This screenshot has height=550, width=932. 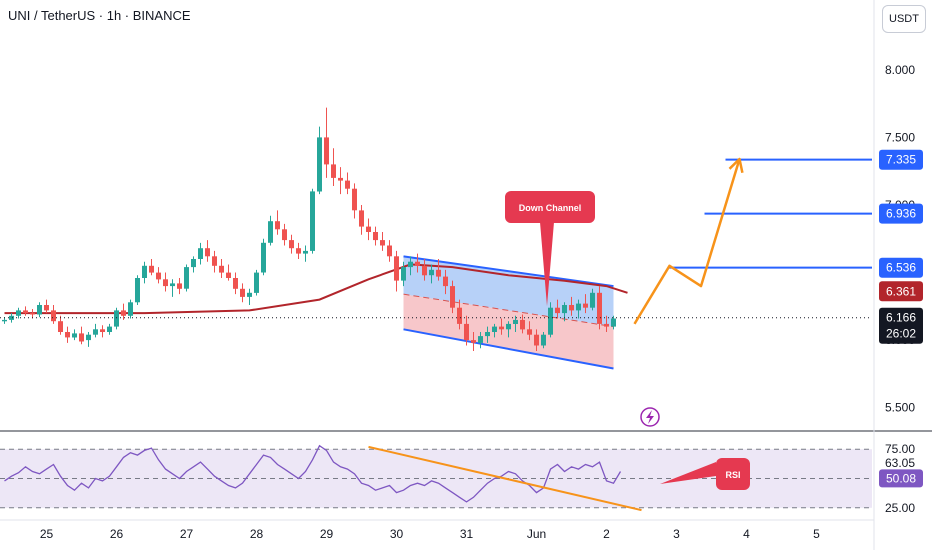 I want to click on price-tag-label: 6.936, so click(x=901, y=214).